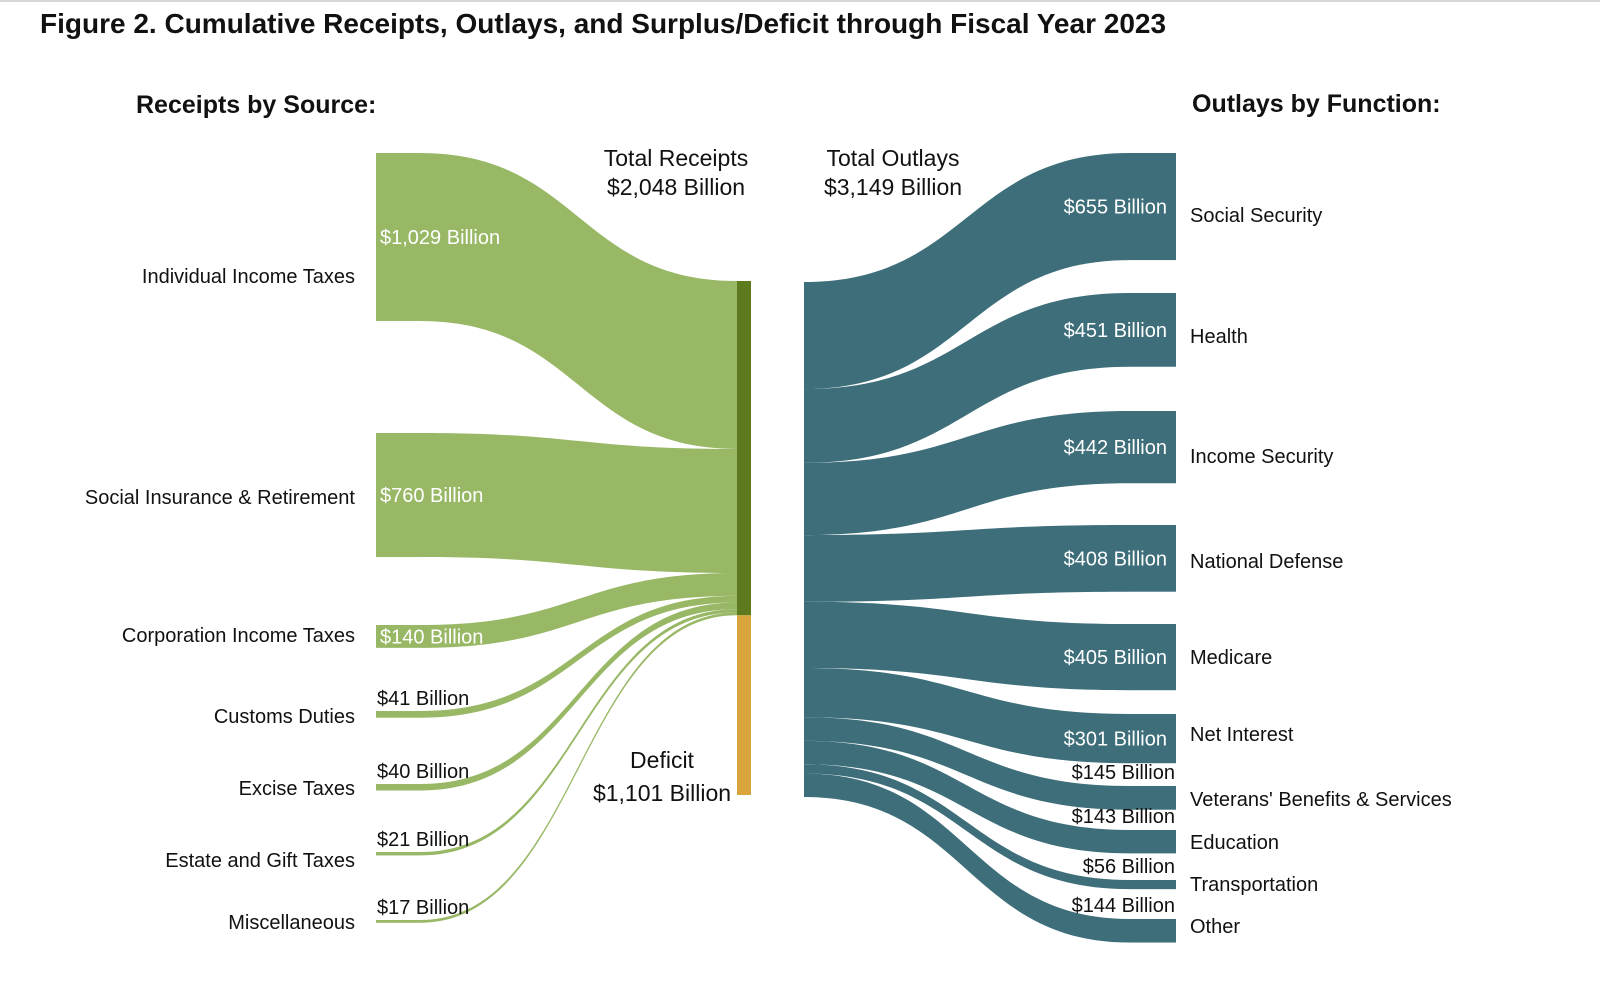  I want to click on source-label-excise-taxes: Excise Taxes, so click(297, 789).